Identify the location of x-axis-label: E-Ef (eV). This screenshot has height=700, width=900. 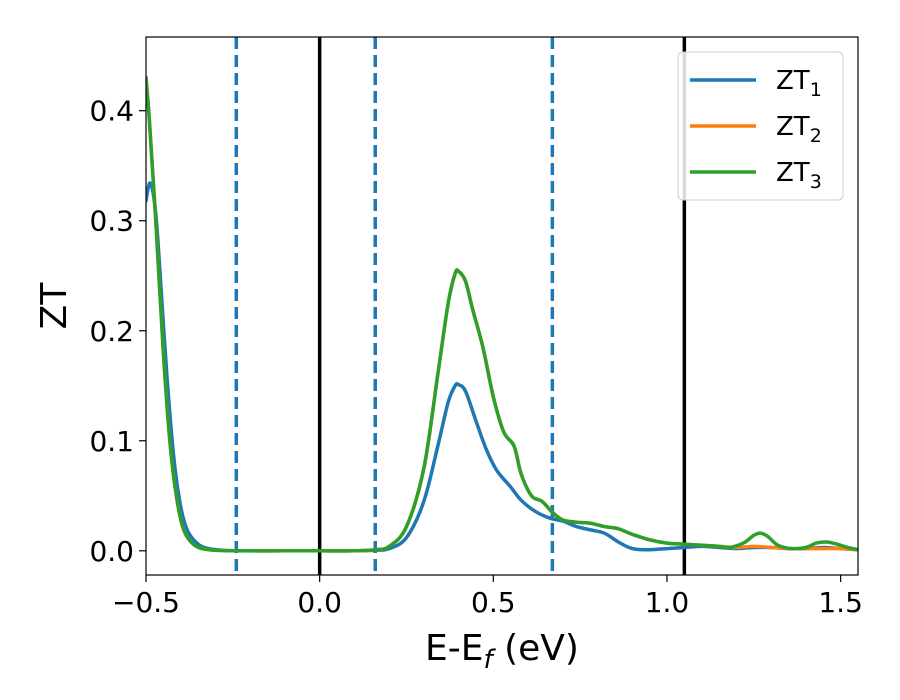
(502, 651).